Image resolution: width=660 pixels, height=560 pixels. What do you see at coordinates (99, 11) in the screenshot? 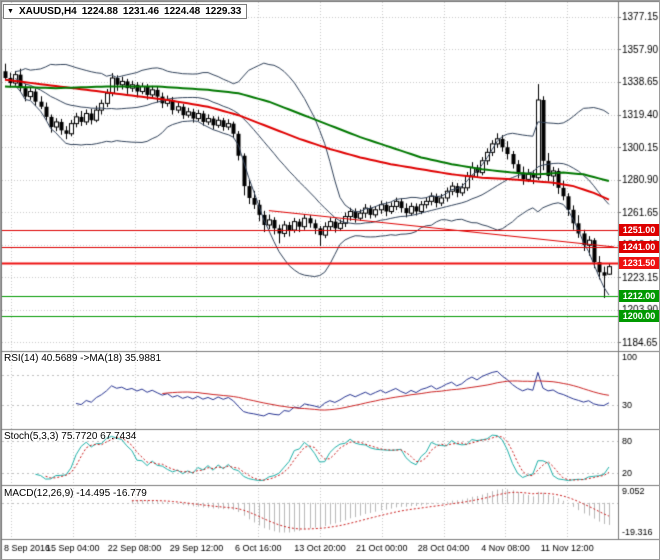
I see `open-value: 1224.88` at bounding box center [99, 11].